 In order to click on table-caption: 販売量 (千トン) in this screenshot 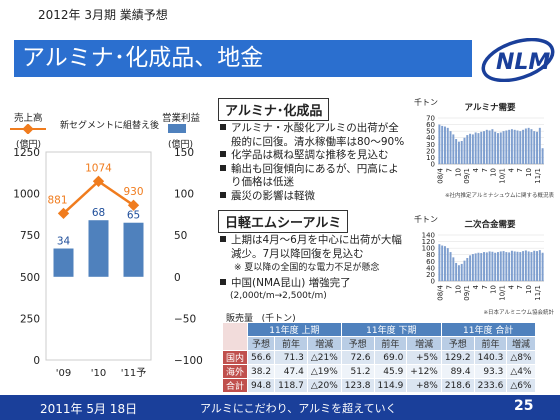, I will do `click(261, 319)`.